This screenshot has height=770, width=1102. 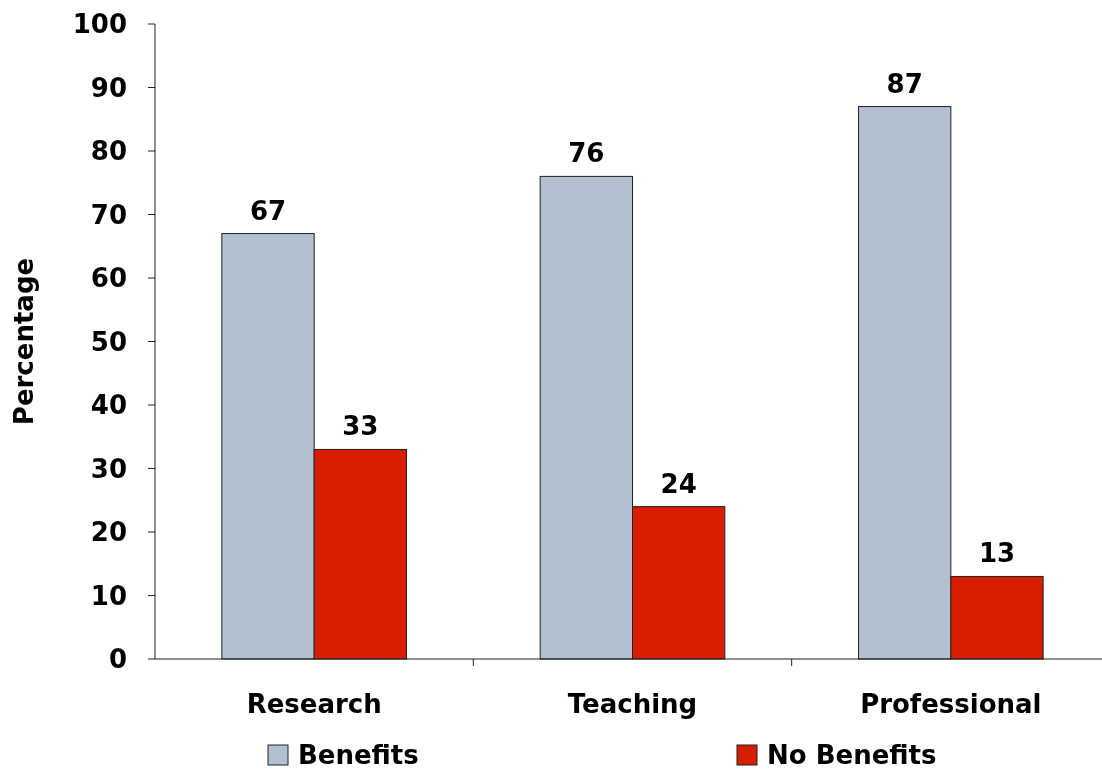 I want to click on x-tick-label: Research, so click(x=314, y=704).